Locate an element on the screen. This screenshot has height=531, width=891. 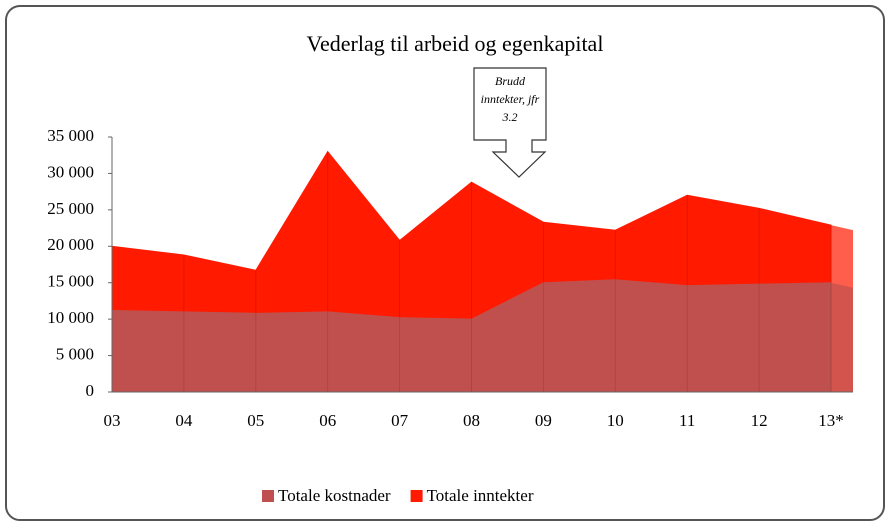
y-tick-label: 20 000 is located at coordinates (70, 244).